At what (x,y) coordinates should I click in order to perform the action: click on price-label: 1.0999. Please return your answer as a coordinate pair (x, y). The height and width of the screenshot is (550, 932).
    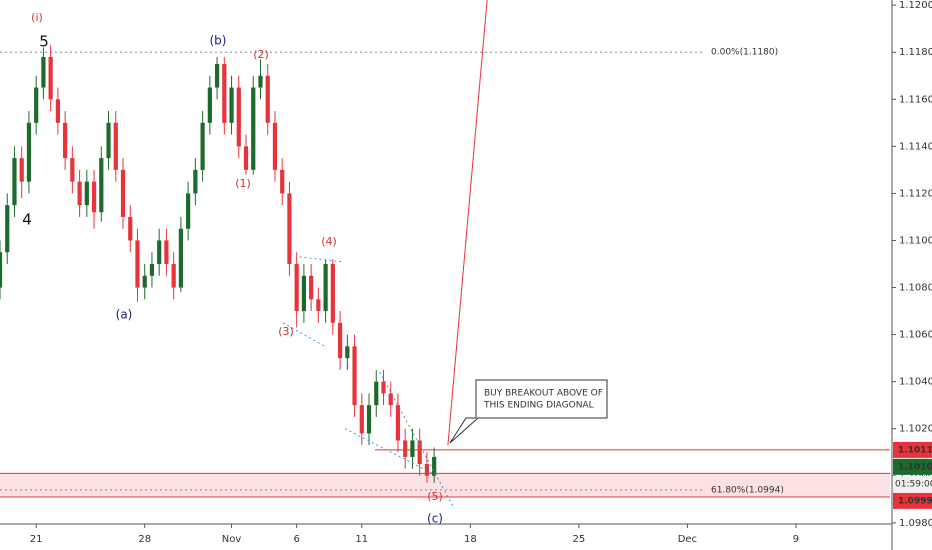
    Looking at the image, I should click on (915, 501).